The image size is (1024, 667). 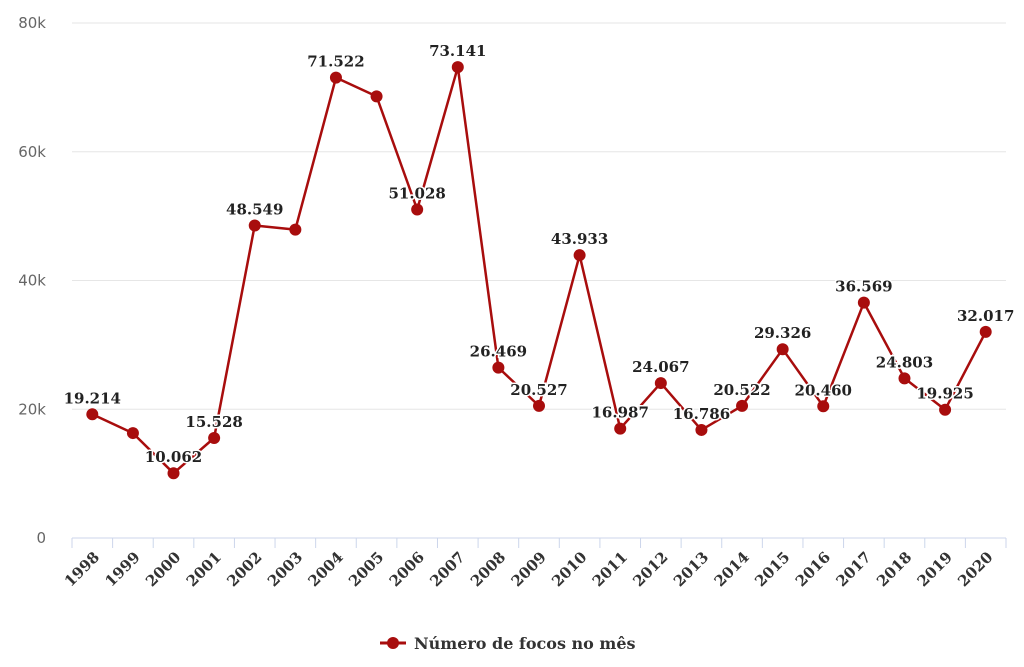 I want to click on x-tick-label: 2004, so click(x=326, y=569).